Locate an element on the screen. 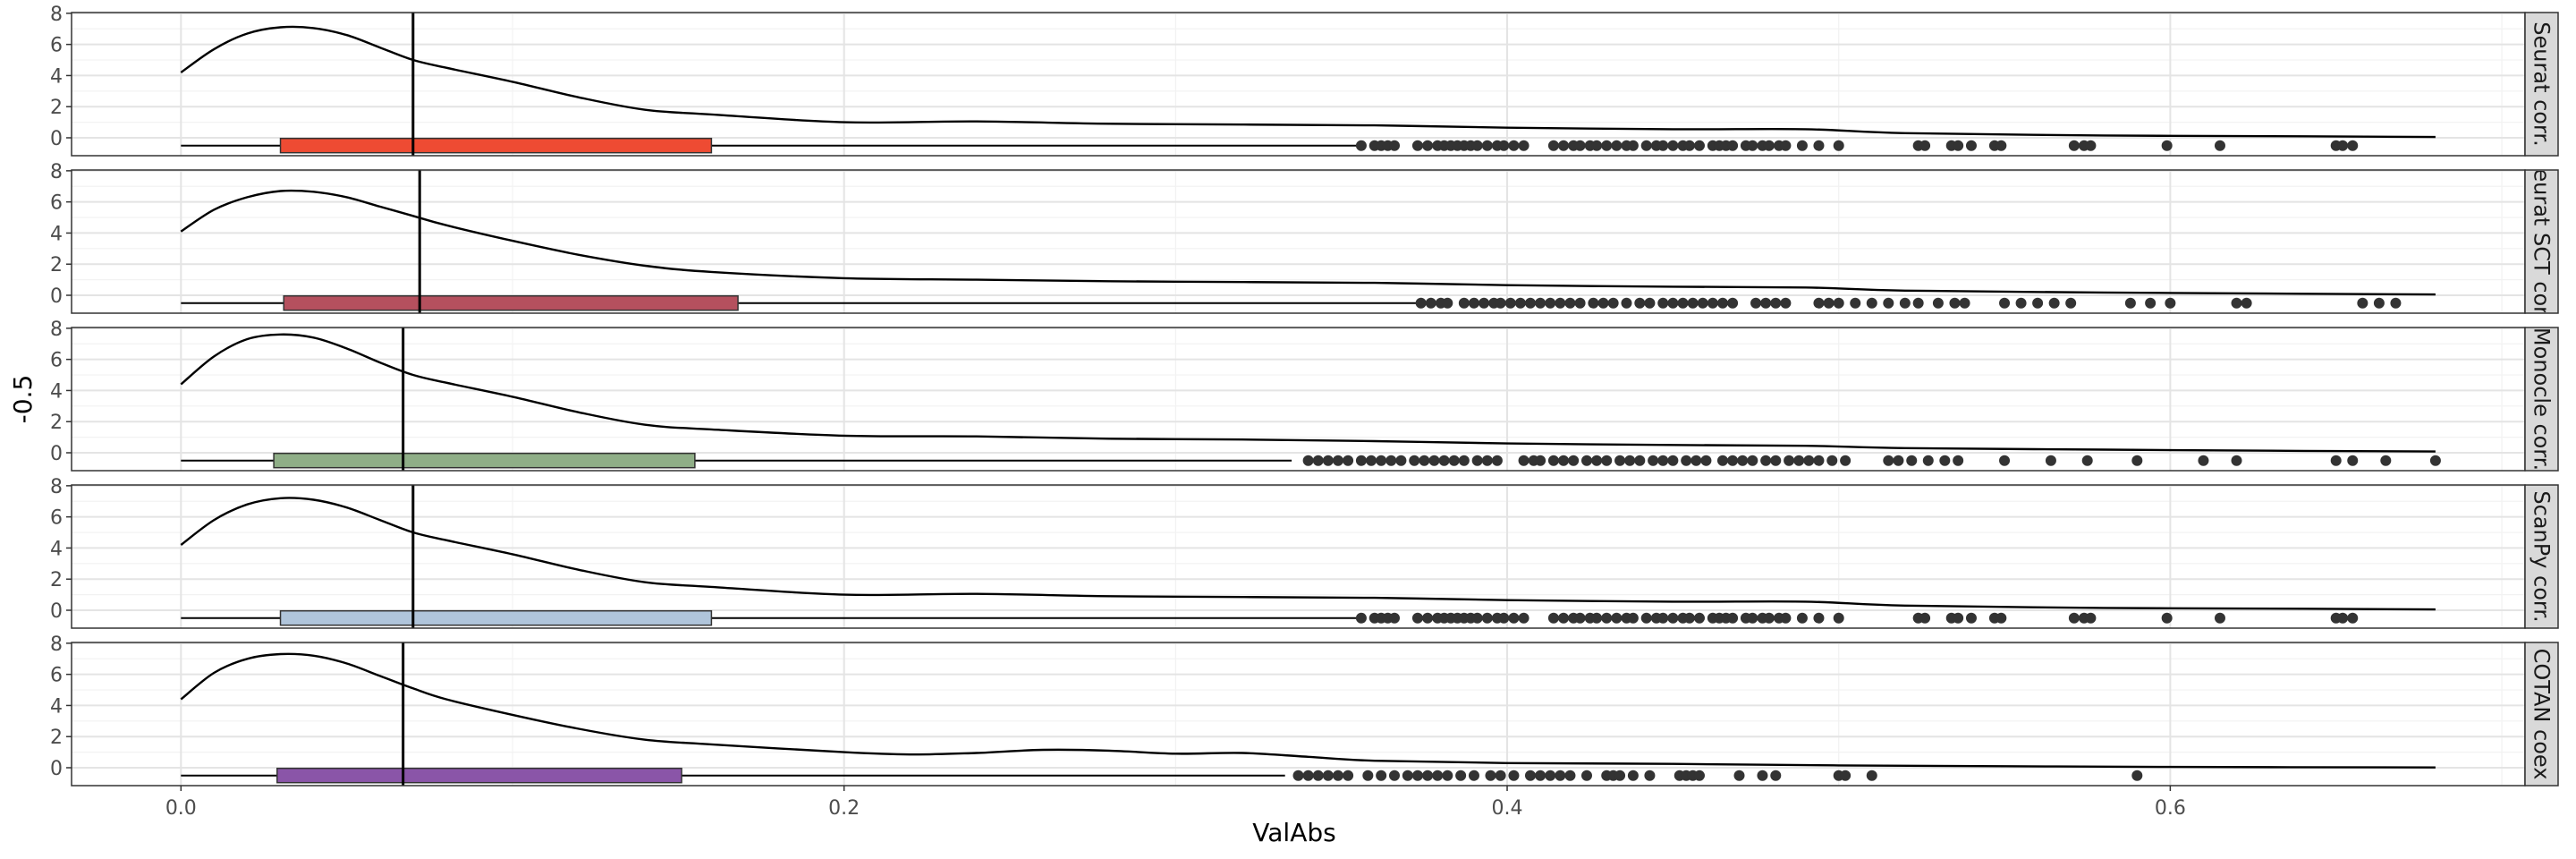 The height and width of the screenshot is (859, 2576). facet-strip: ScanPy corr. is located at coordinates (2541, 556).